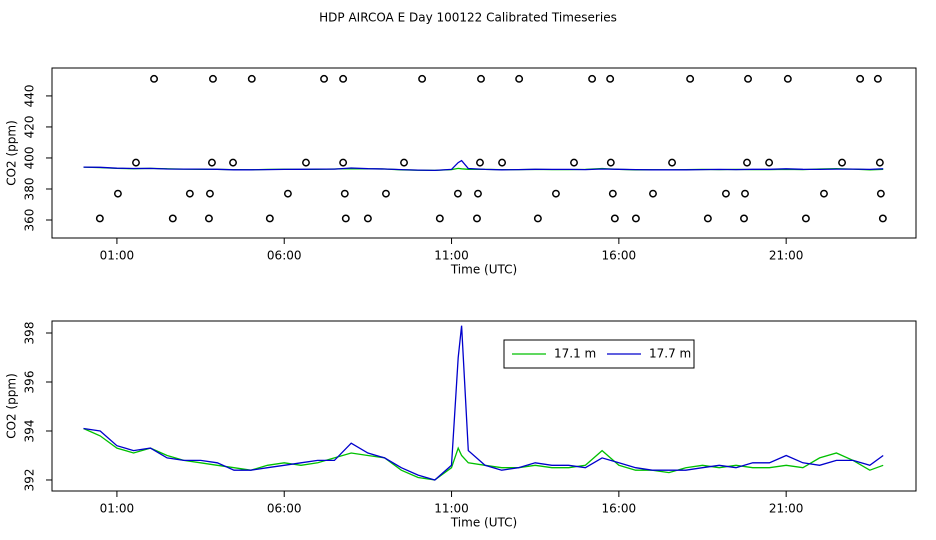 The image size is (936, 540). I want to click on legend-label: 17.1 m, so click(575, 354).